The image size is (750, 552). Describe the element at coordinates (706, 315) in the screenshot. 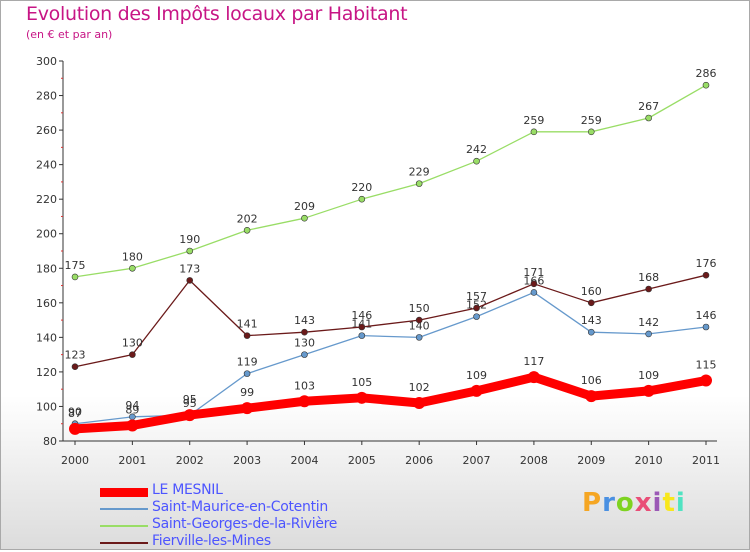

I see `data-label-saint-maurice-en-cotentin: 146` at that location.